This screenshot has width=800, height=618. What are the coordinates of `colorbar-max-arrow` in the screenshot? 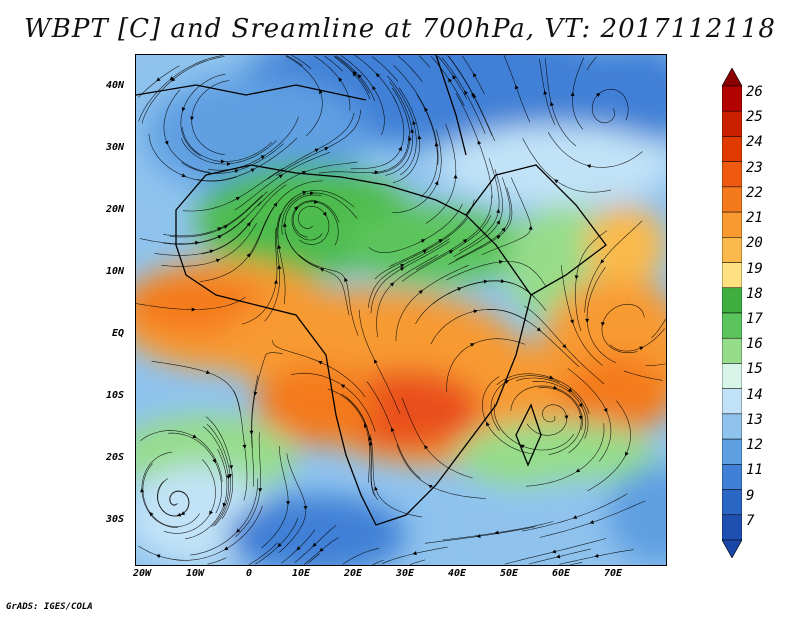 It's located at (732, 77).